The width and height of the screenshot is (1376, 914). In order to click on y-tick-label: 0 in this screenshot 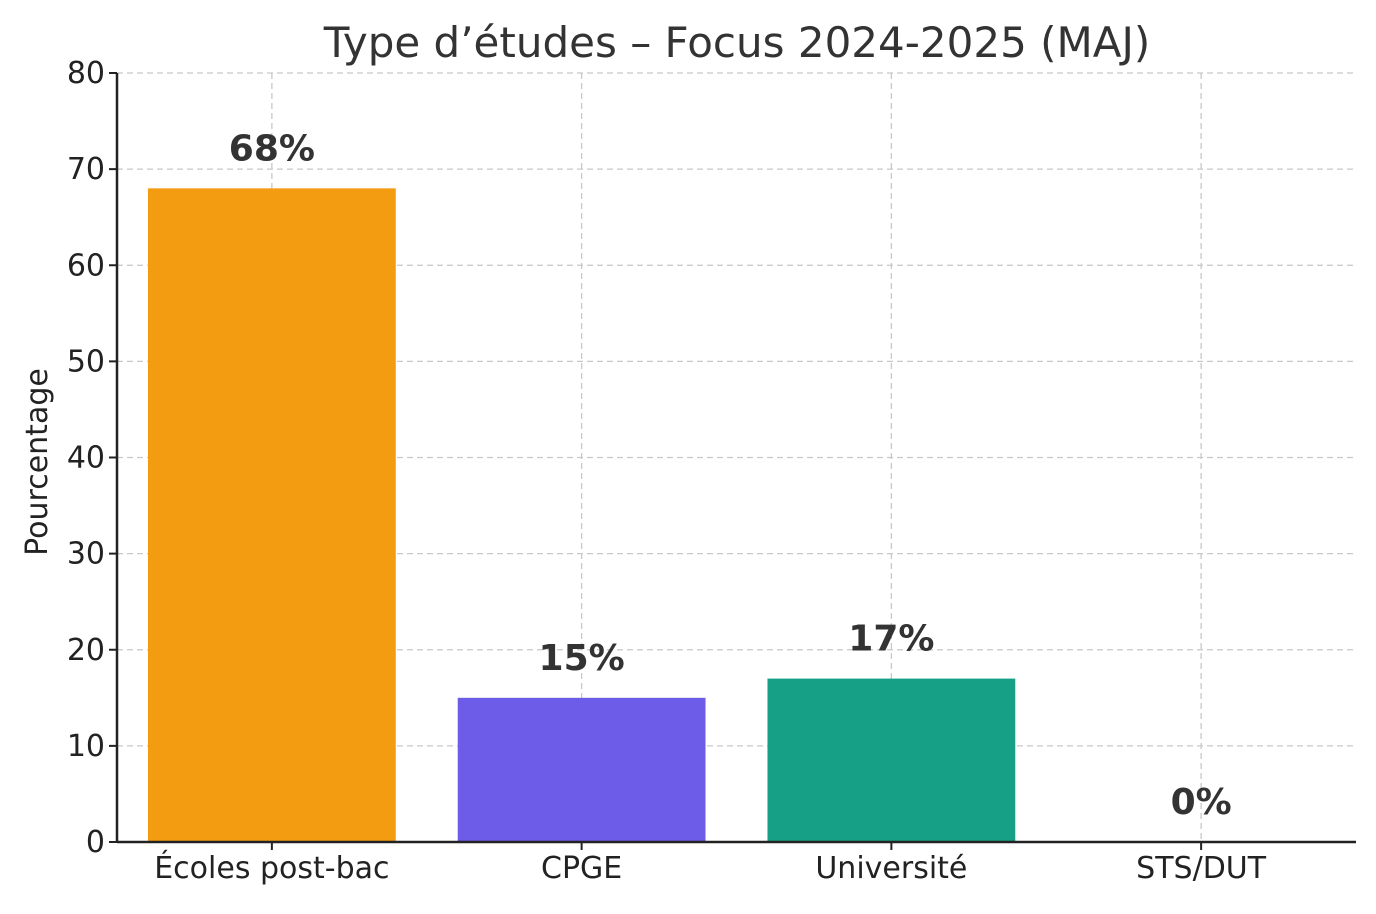, I will do `click(95, 842)`.